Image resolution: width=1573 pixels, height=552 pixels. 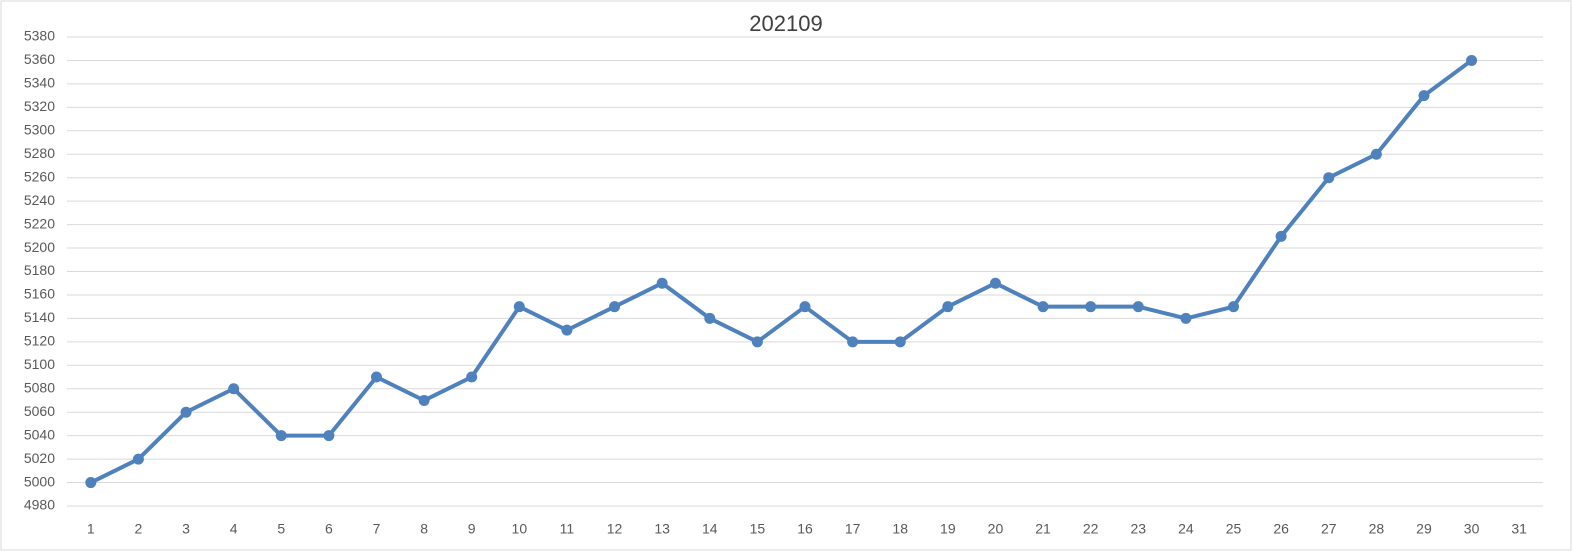 What do you see at coordinates (948, 529) in the screenshot?
I see `x-tick-label: 19` at bounding box center [948, 529].